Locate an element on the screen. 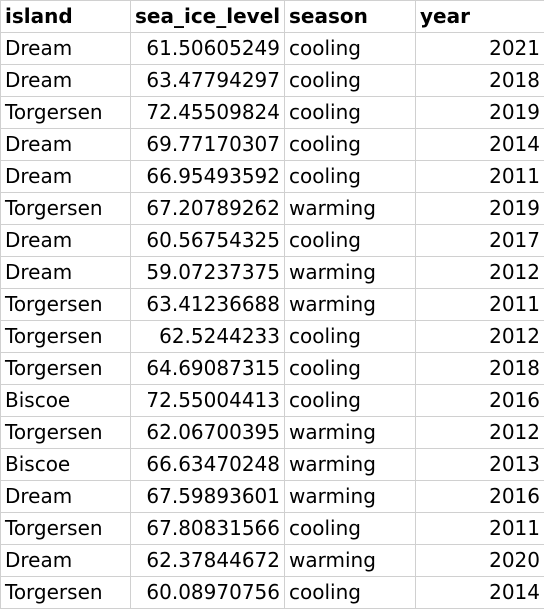  cell-sea-ice-level: 64.69087315 is located at coordinates (207, 368).